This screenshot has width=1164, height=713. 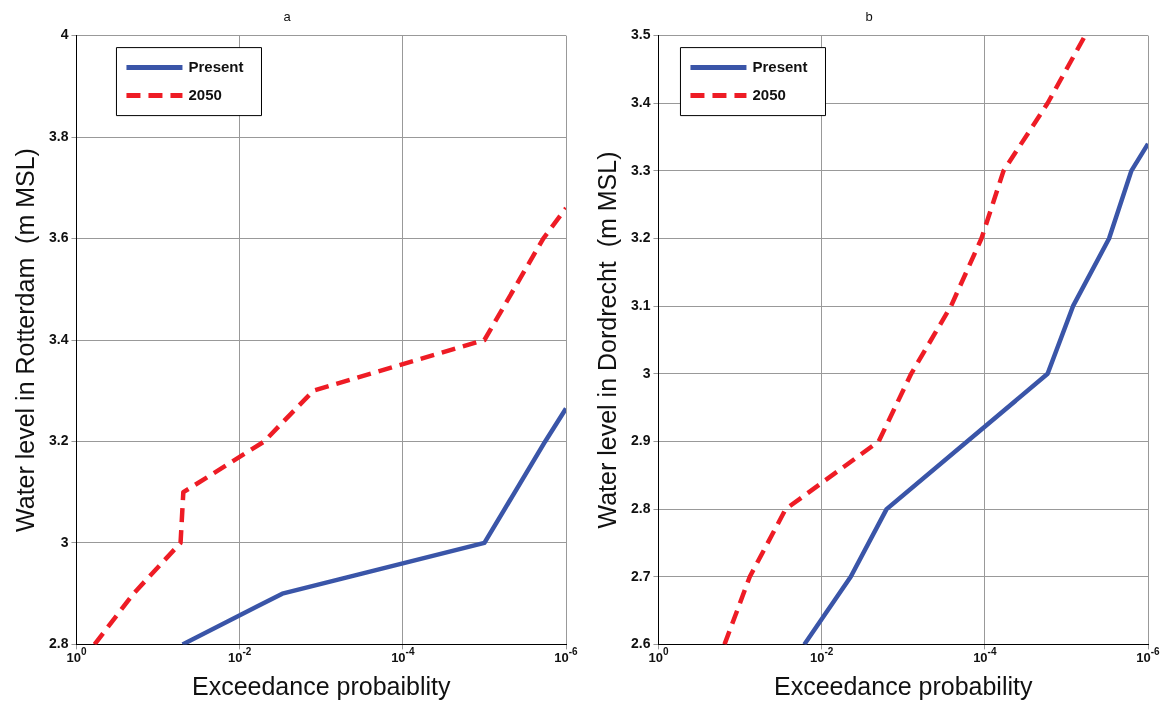 What do you see at coordinates (640, 440) in the screenshot?
I see `y-tick-label: 2.9` at bounding box center [640, 440].